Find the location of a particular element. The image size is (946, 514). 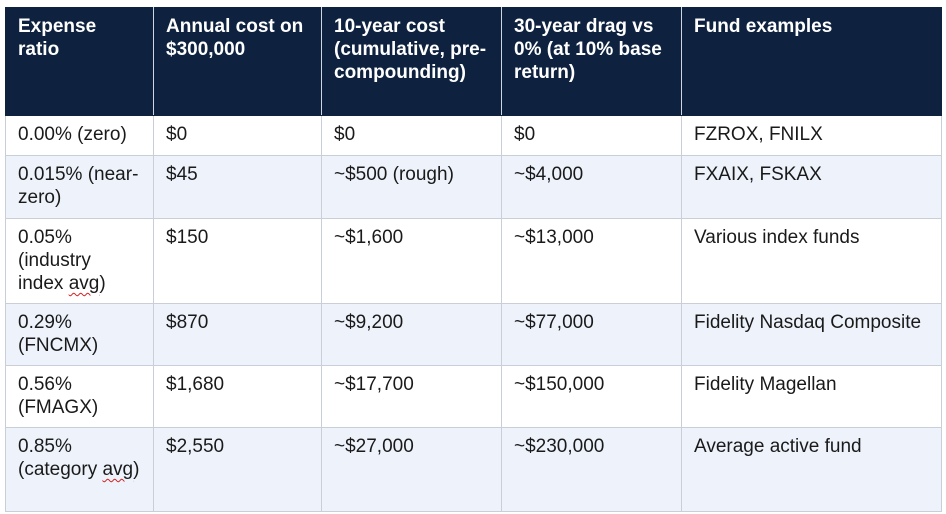

cell-expense-ratio: 0.00% (zero) is located at coordinates (79, 135).